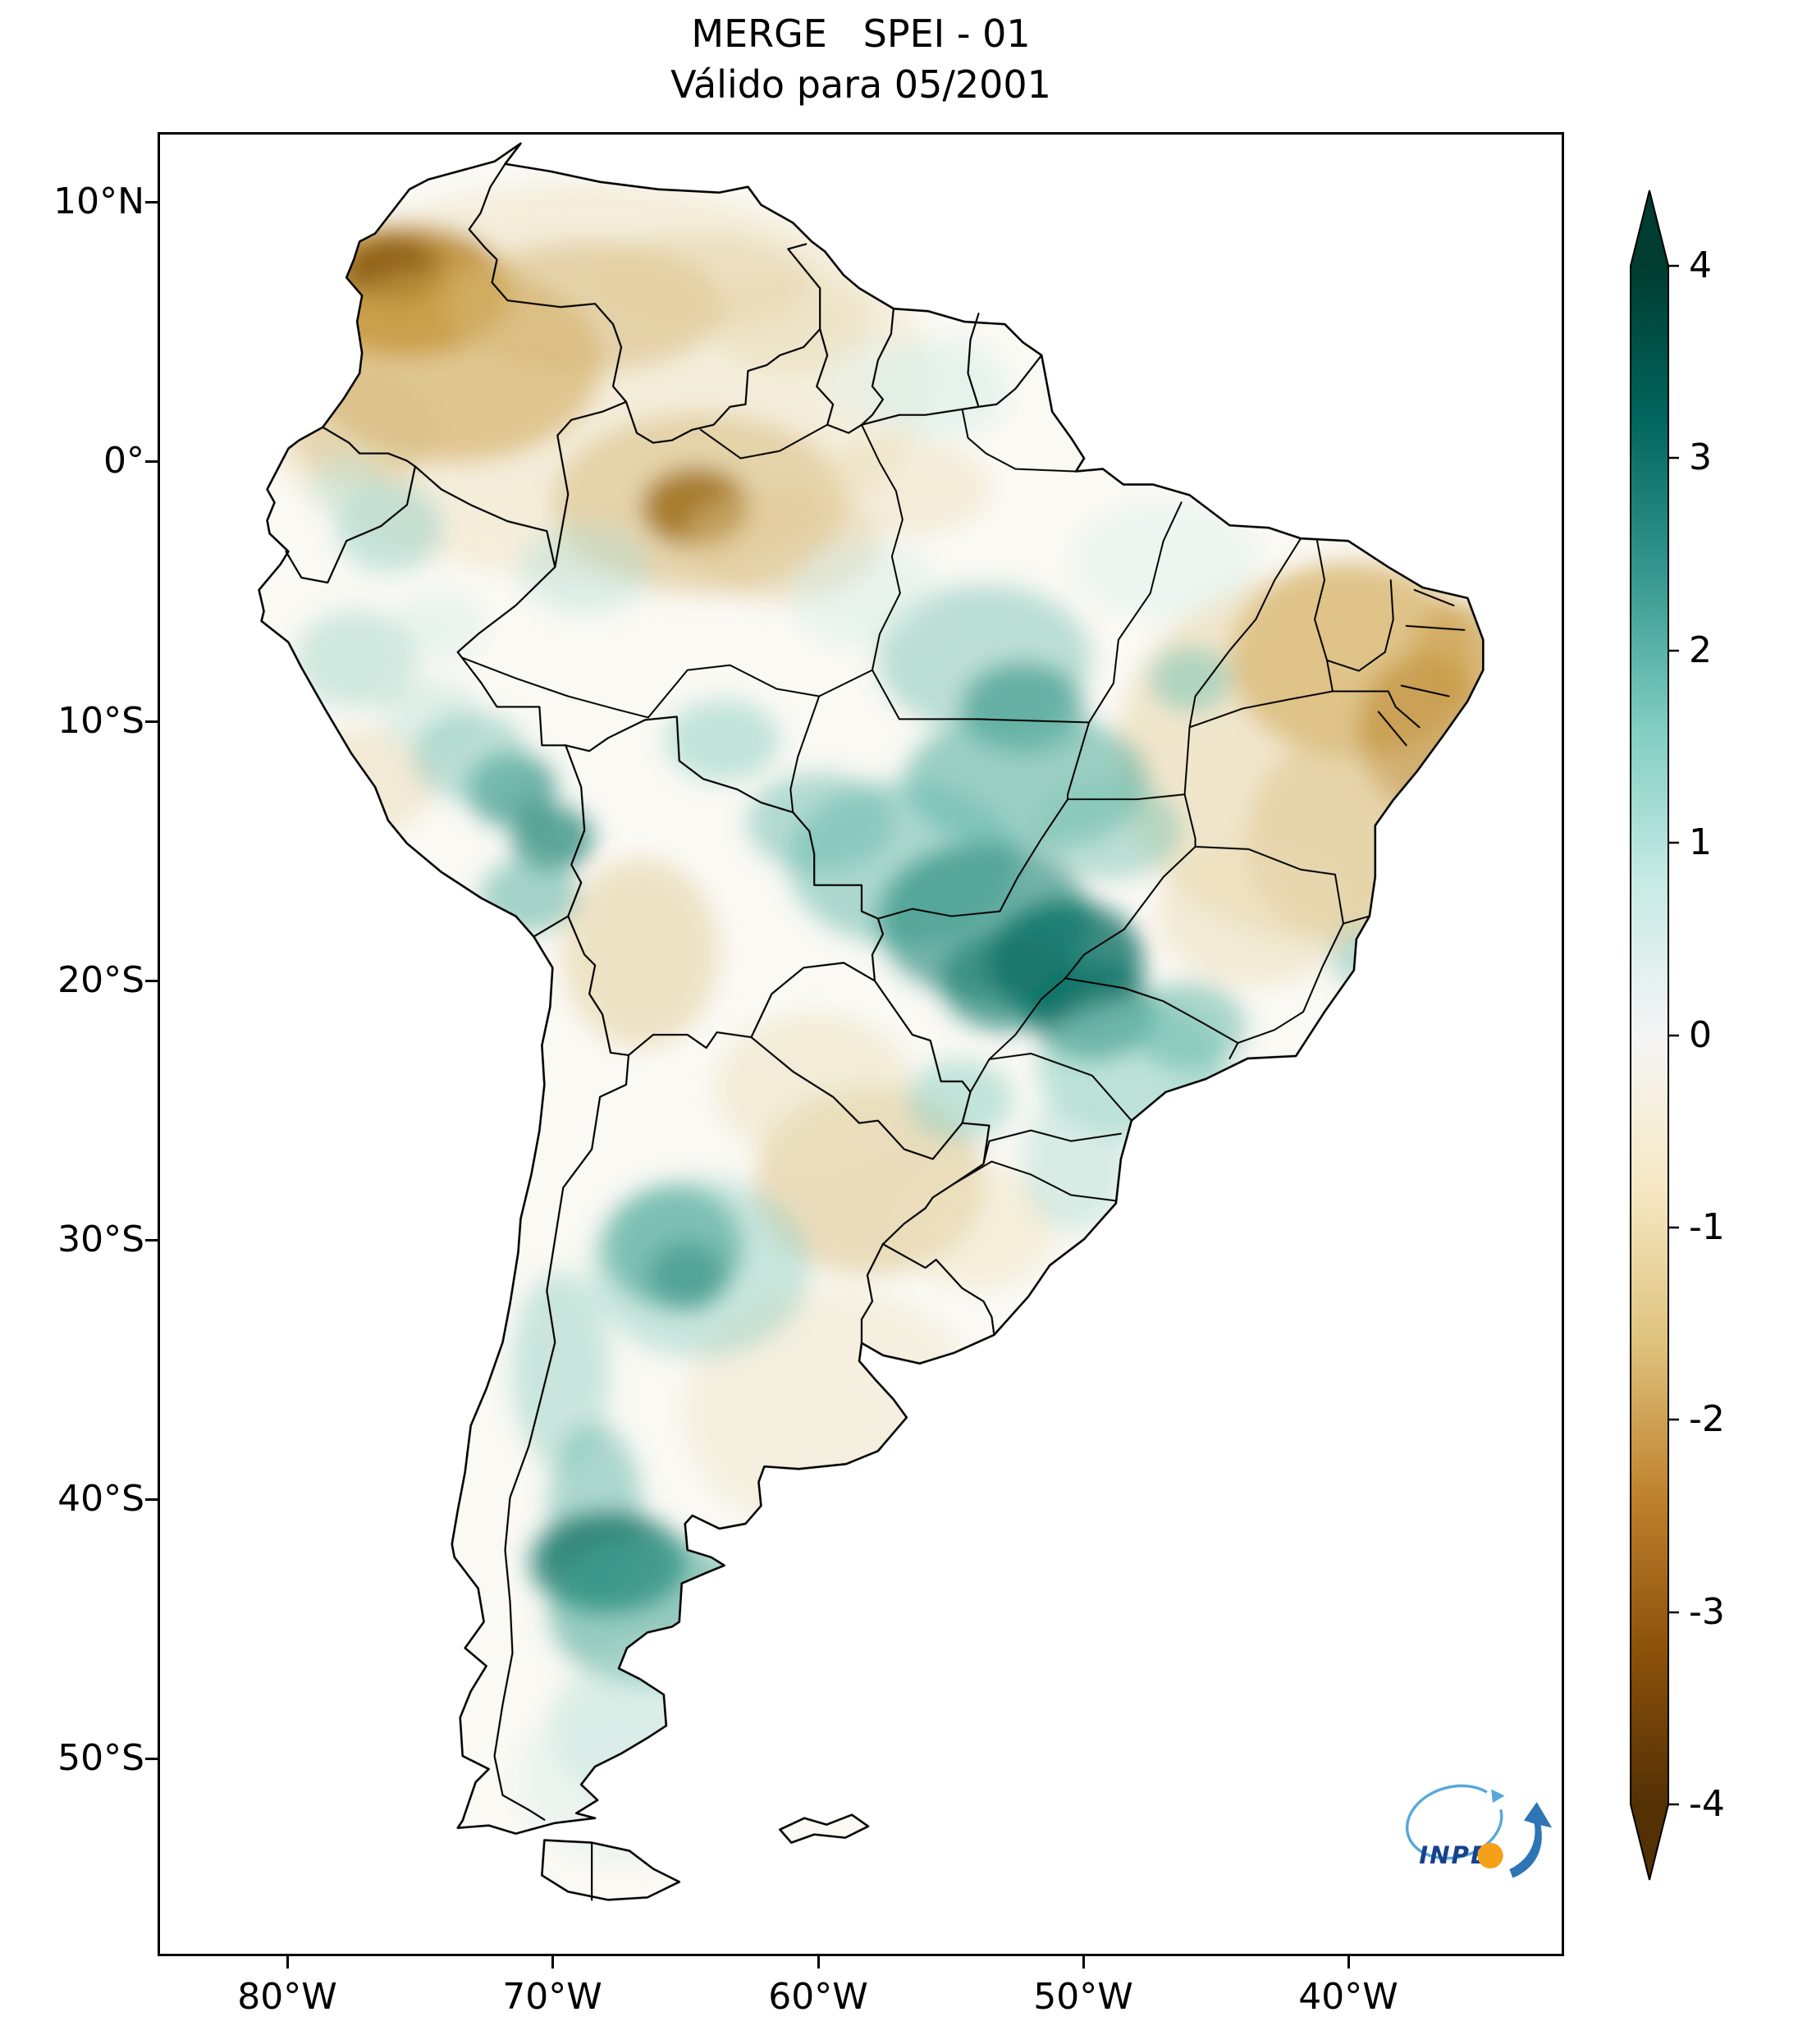 This screenshot has height=2044, width=1798. I want to click on colorbar-extend-min, so click(1649, 1842).